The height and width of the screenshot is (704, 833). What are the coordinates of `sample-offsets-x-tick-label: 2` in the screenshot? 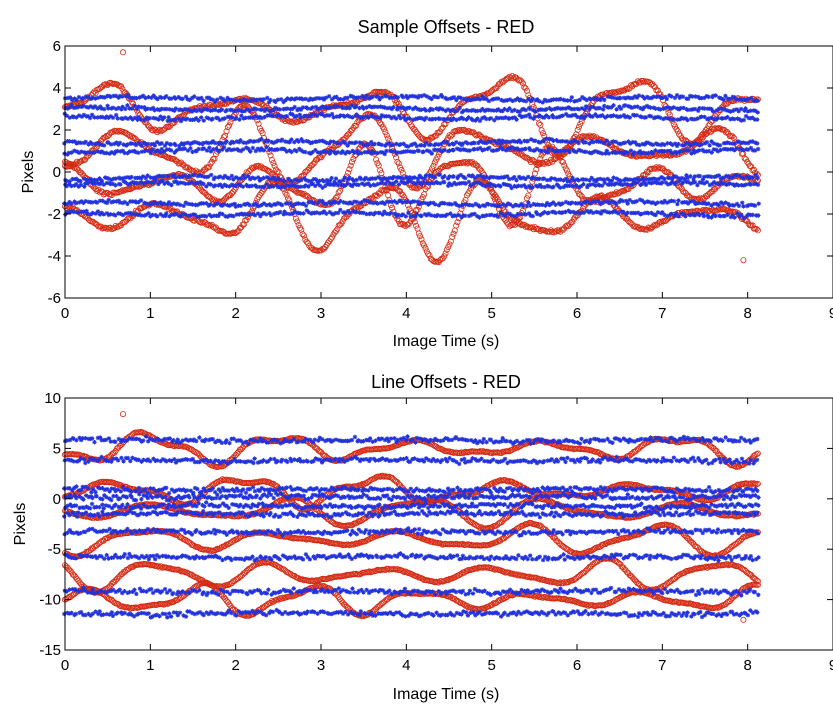 It's located at (235, 313).